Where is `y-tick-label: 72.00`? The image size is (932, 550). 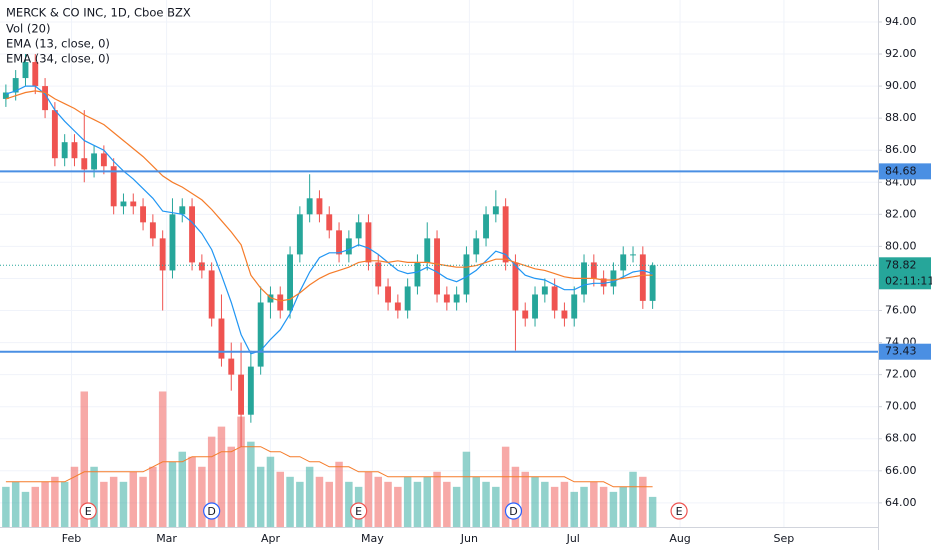 y-tick-label: 72.00 is located at coordinates (901, 374).